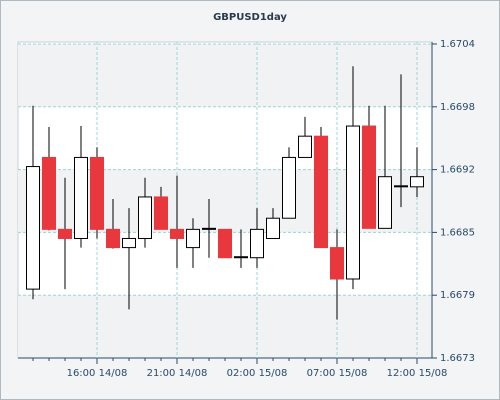 The image size is (500, 400). I want to click on x-tick-label: 21:00 14/08, so click(177, 373).